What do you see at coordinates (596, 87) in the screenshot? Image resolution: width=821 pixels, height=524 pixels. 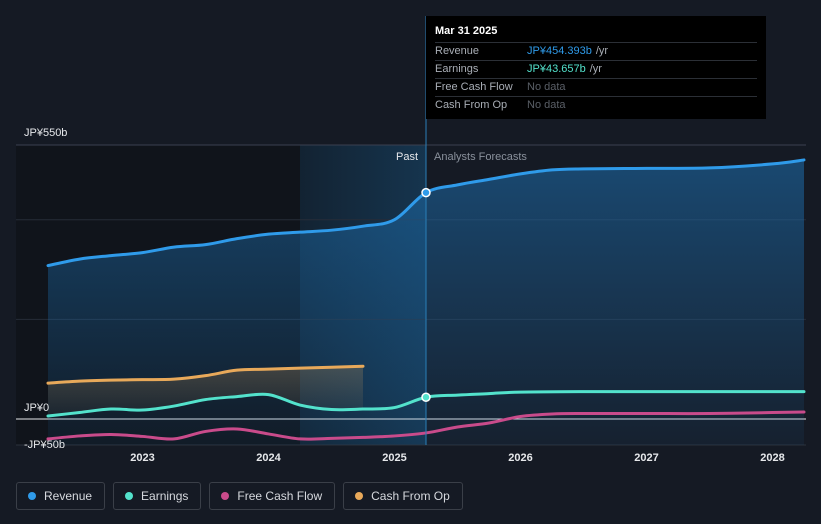 I see `tooltip-row-free-cash-flow: Free Cash Flow No data` at bounding box center [596, 87].